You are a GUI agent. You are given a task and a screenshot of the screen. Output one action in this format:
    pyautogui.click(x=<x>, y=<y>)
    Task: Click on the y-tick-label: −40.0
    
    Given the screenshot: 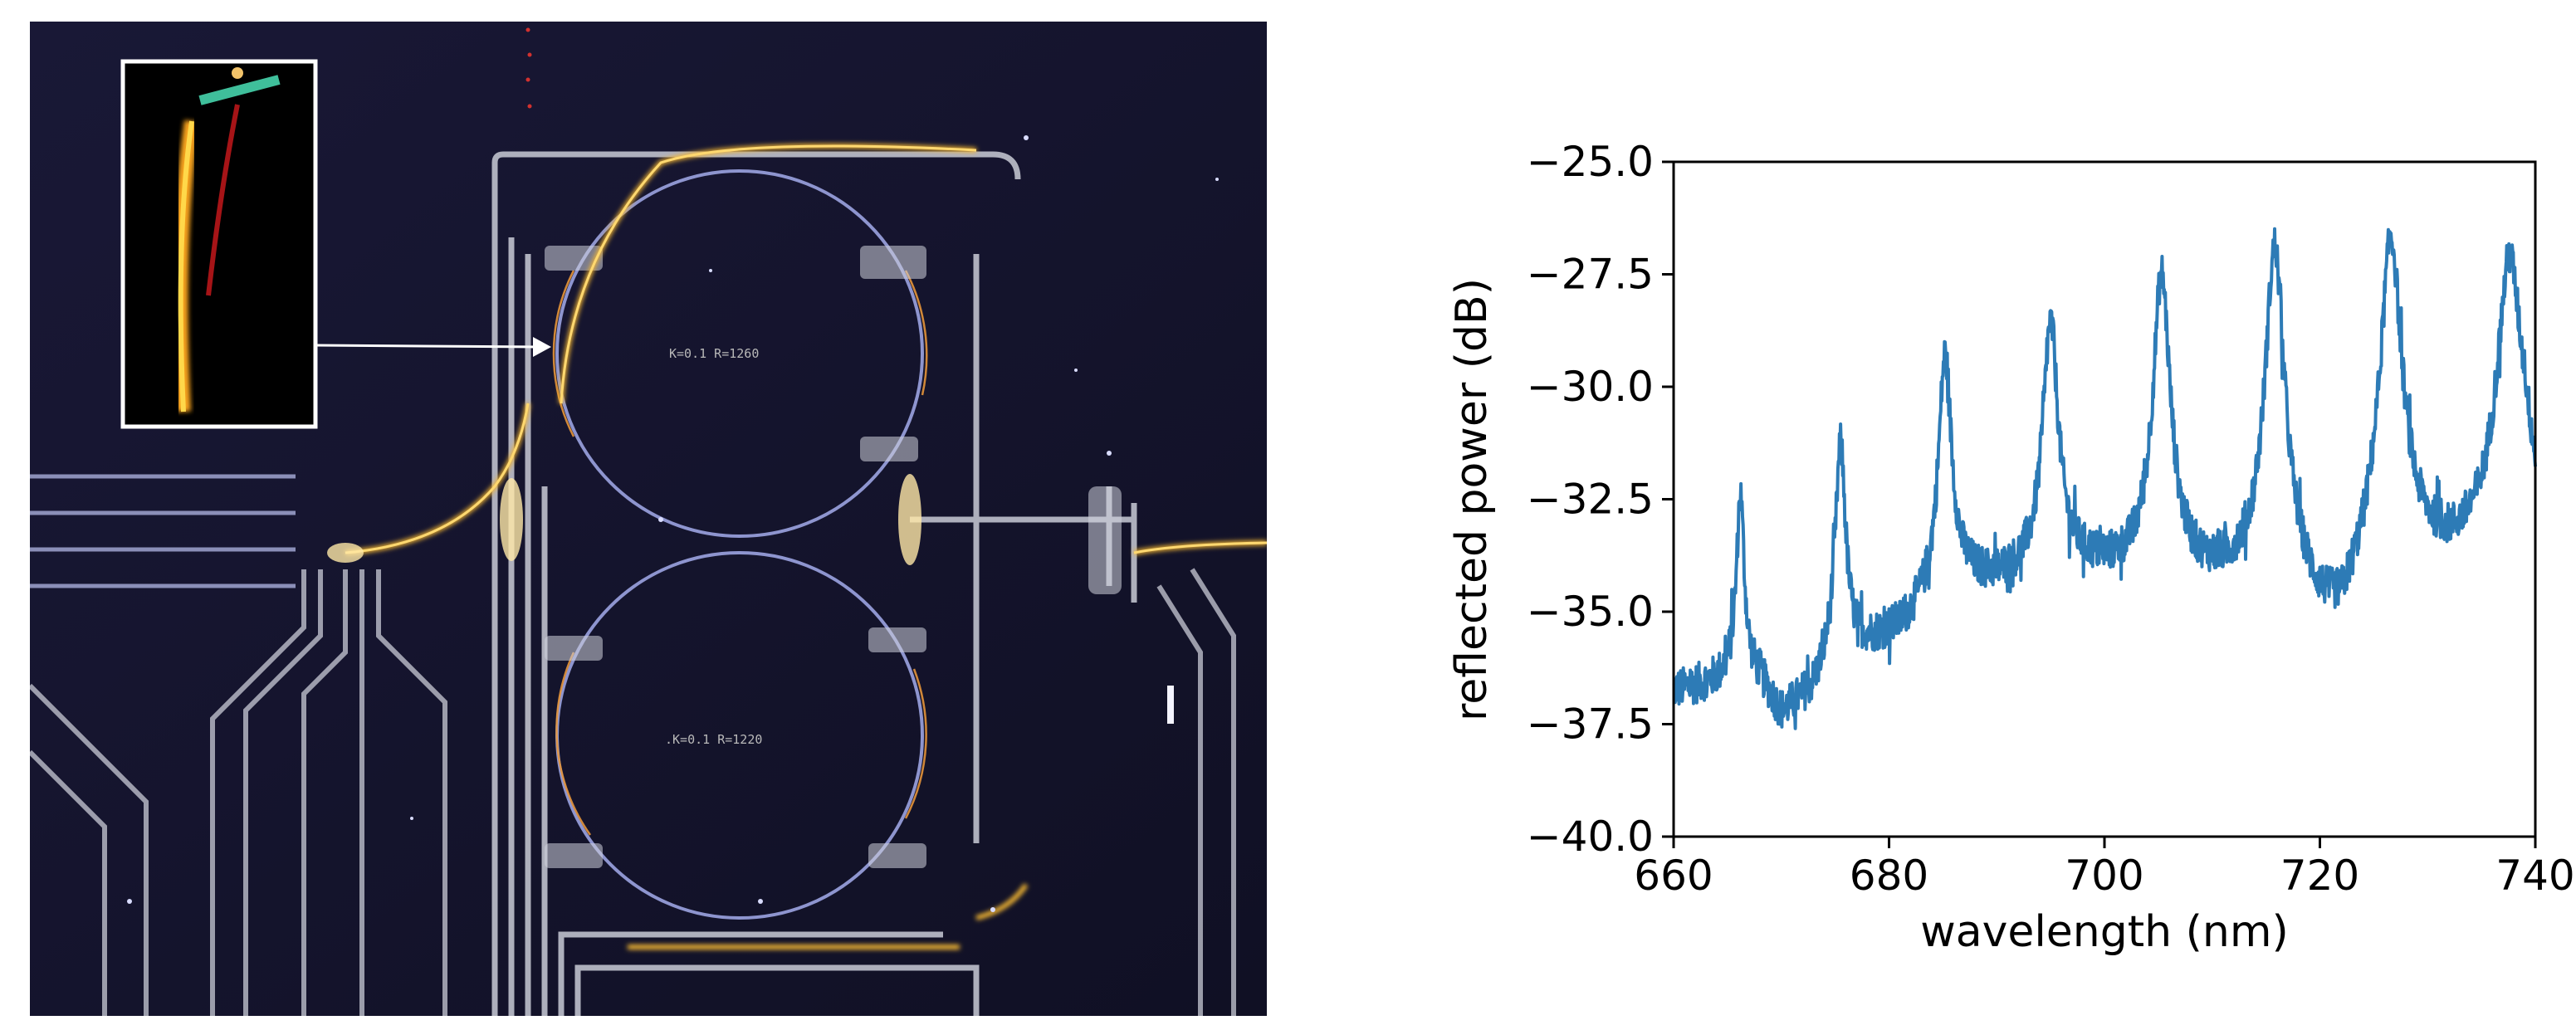 What is the action you would take?
    pyautogui.click(x=1590, y=837)
    